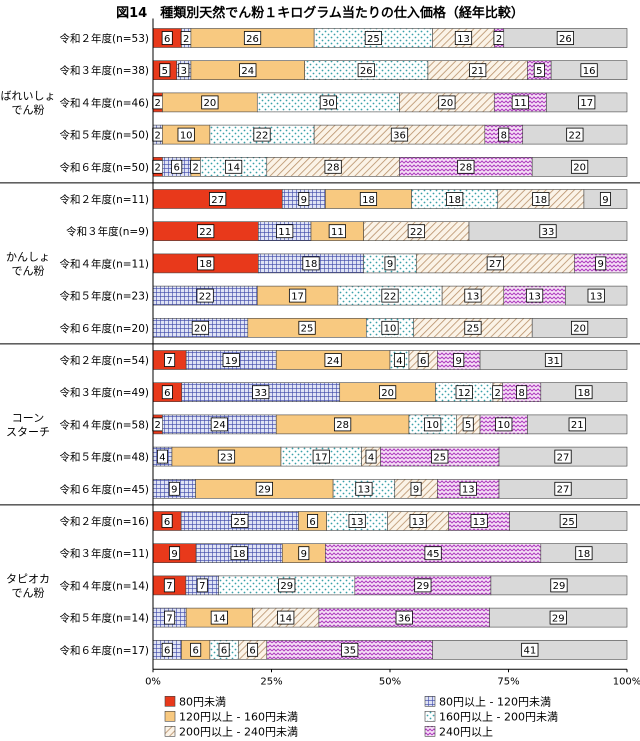  I want to click on data-label: 5, so click(468, 425).